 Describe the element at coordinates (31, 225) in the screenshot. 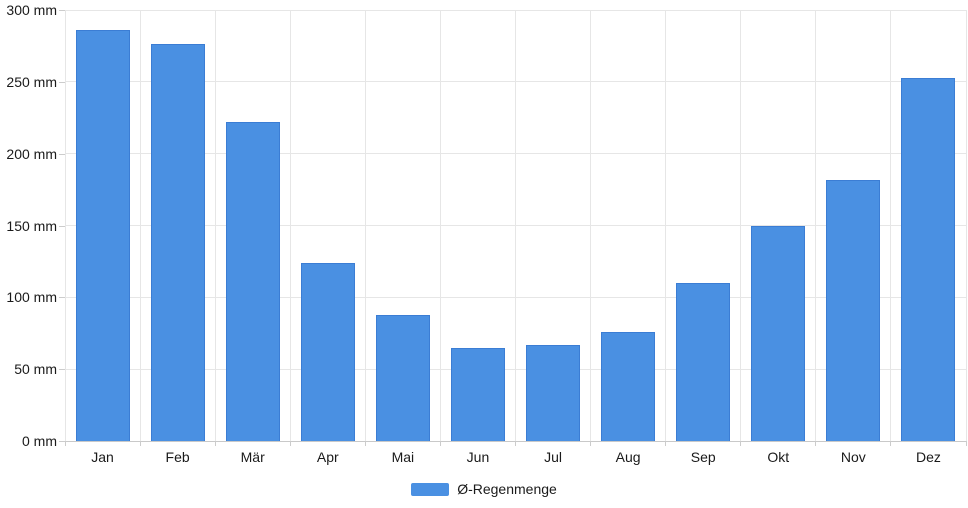

I see `y-axis-label-150: 150 mm` at that location.